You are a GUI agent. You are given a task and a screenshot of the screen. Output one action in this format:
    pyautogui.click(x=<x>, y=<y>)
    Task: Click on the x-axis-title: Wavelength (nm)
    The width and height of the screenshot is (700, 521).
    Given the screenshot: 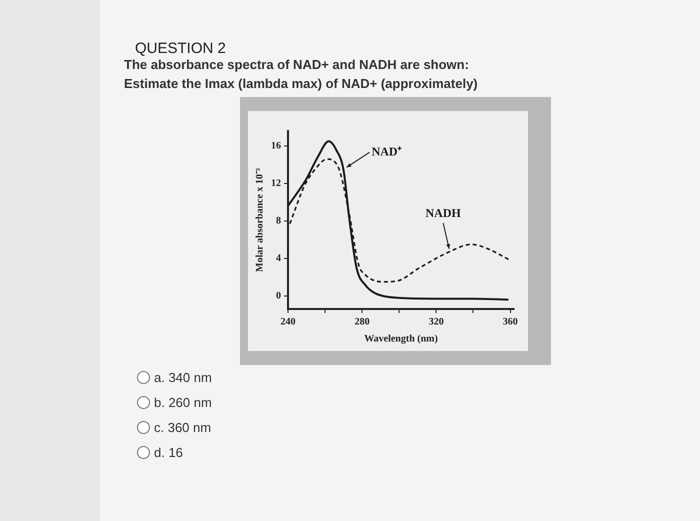 What is the action you would take?
    pyautogui.click(x=401, y=339)
    